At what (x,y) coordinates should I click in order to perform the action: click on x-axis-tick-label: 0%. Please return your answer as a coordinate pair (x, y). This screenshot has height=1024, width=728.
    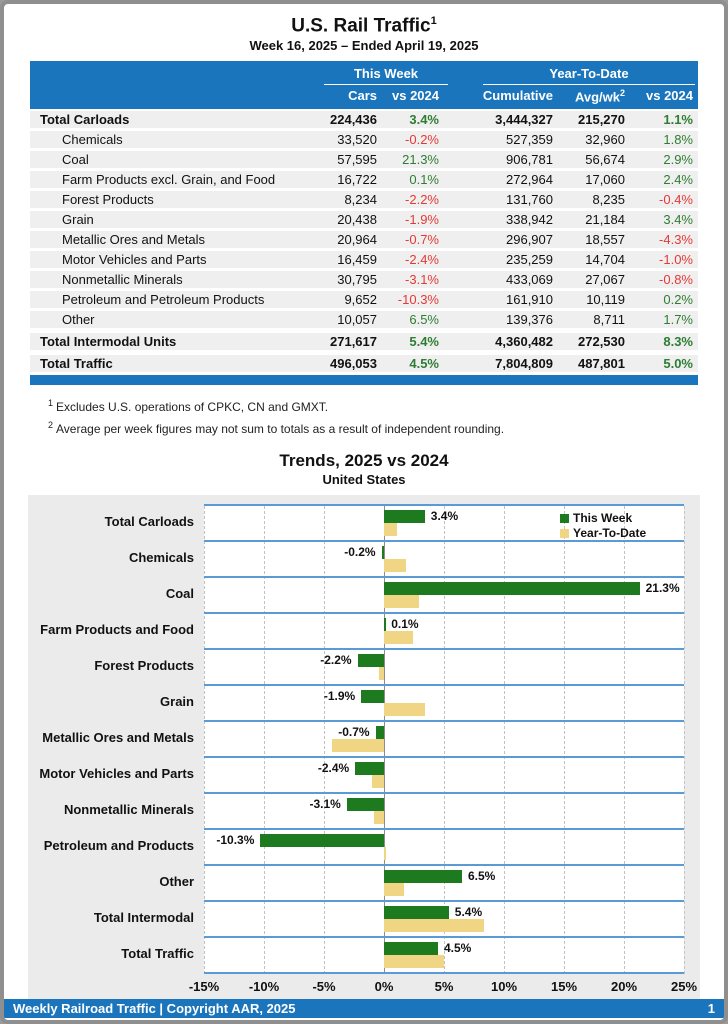
    Looking at the image, I should click on (384, 986).